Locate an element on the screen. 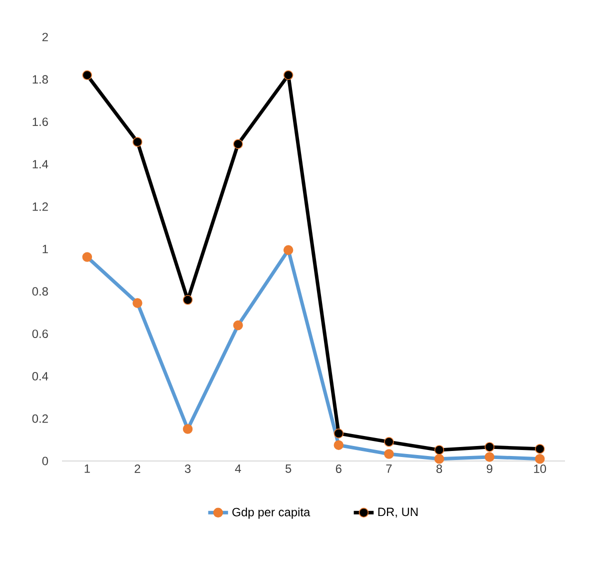 Image resolution: width=600 pixels, height=575 pixels. x-tick-label: 9 is located at coordinates (489, 468).